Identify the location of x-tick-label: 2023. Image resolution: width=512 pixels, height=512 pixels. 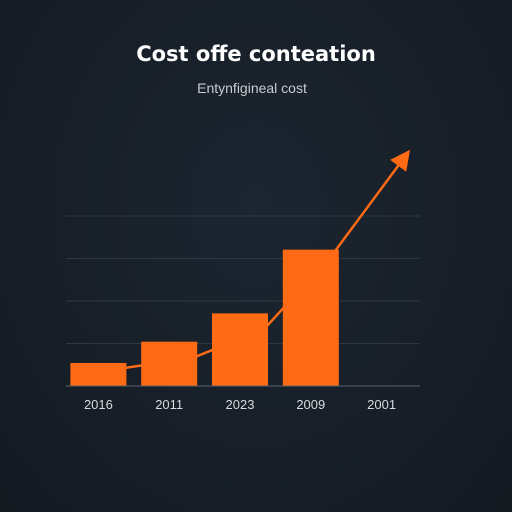
(240, 404).